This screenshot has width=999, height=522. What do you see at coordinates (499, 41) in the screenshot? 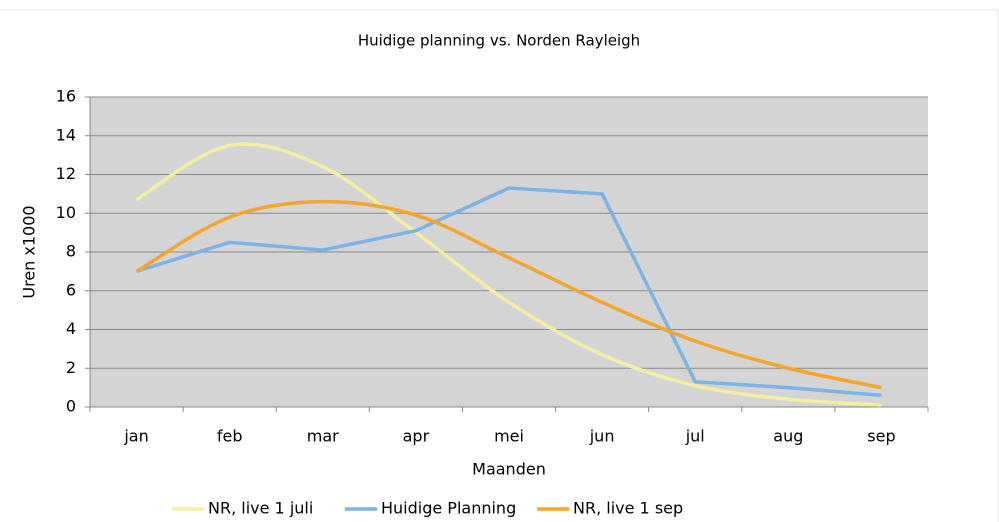
I see `chart-title: Huidige planning vs. Norden Rayleigh` at bounding box center [499, 41].